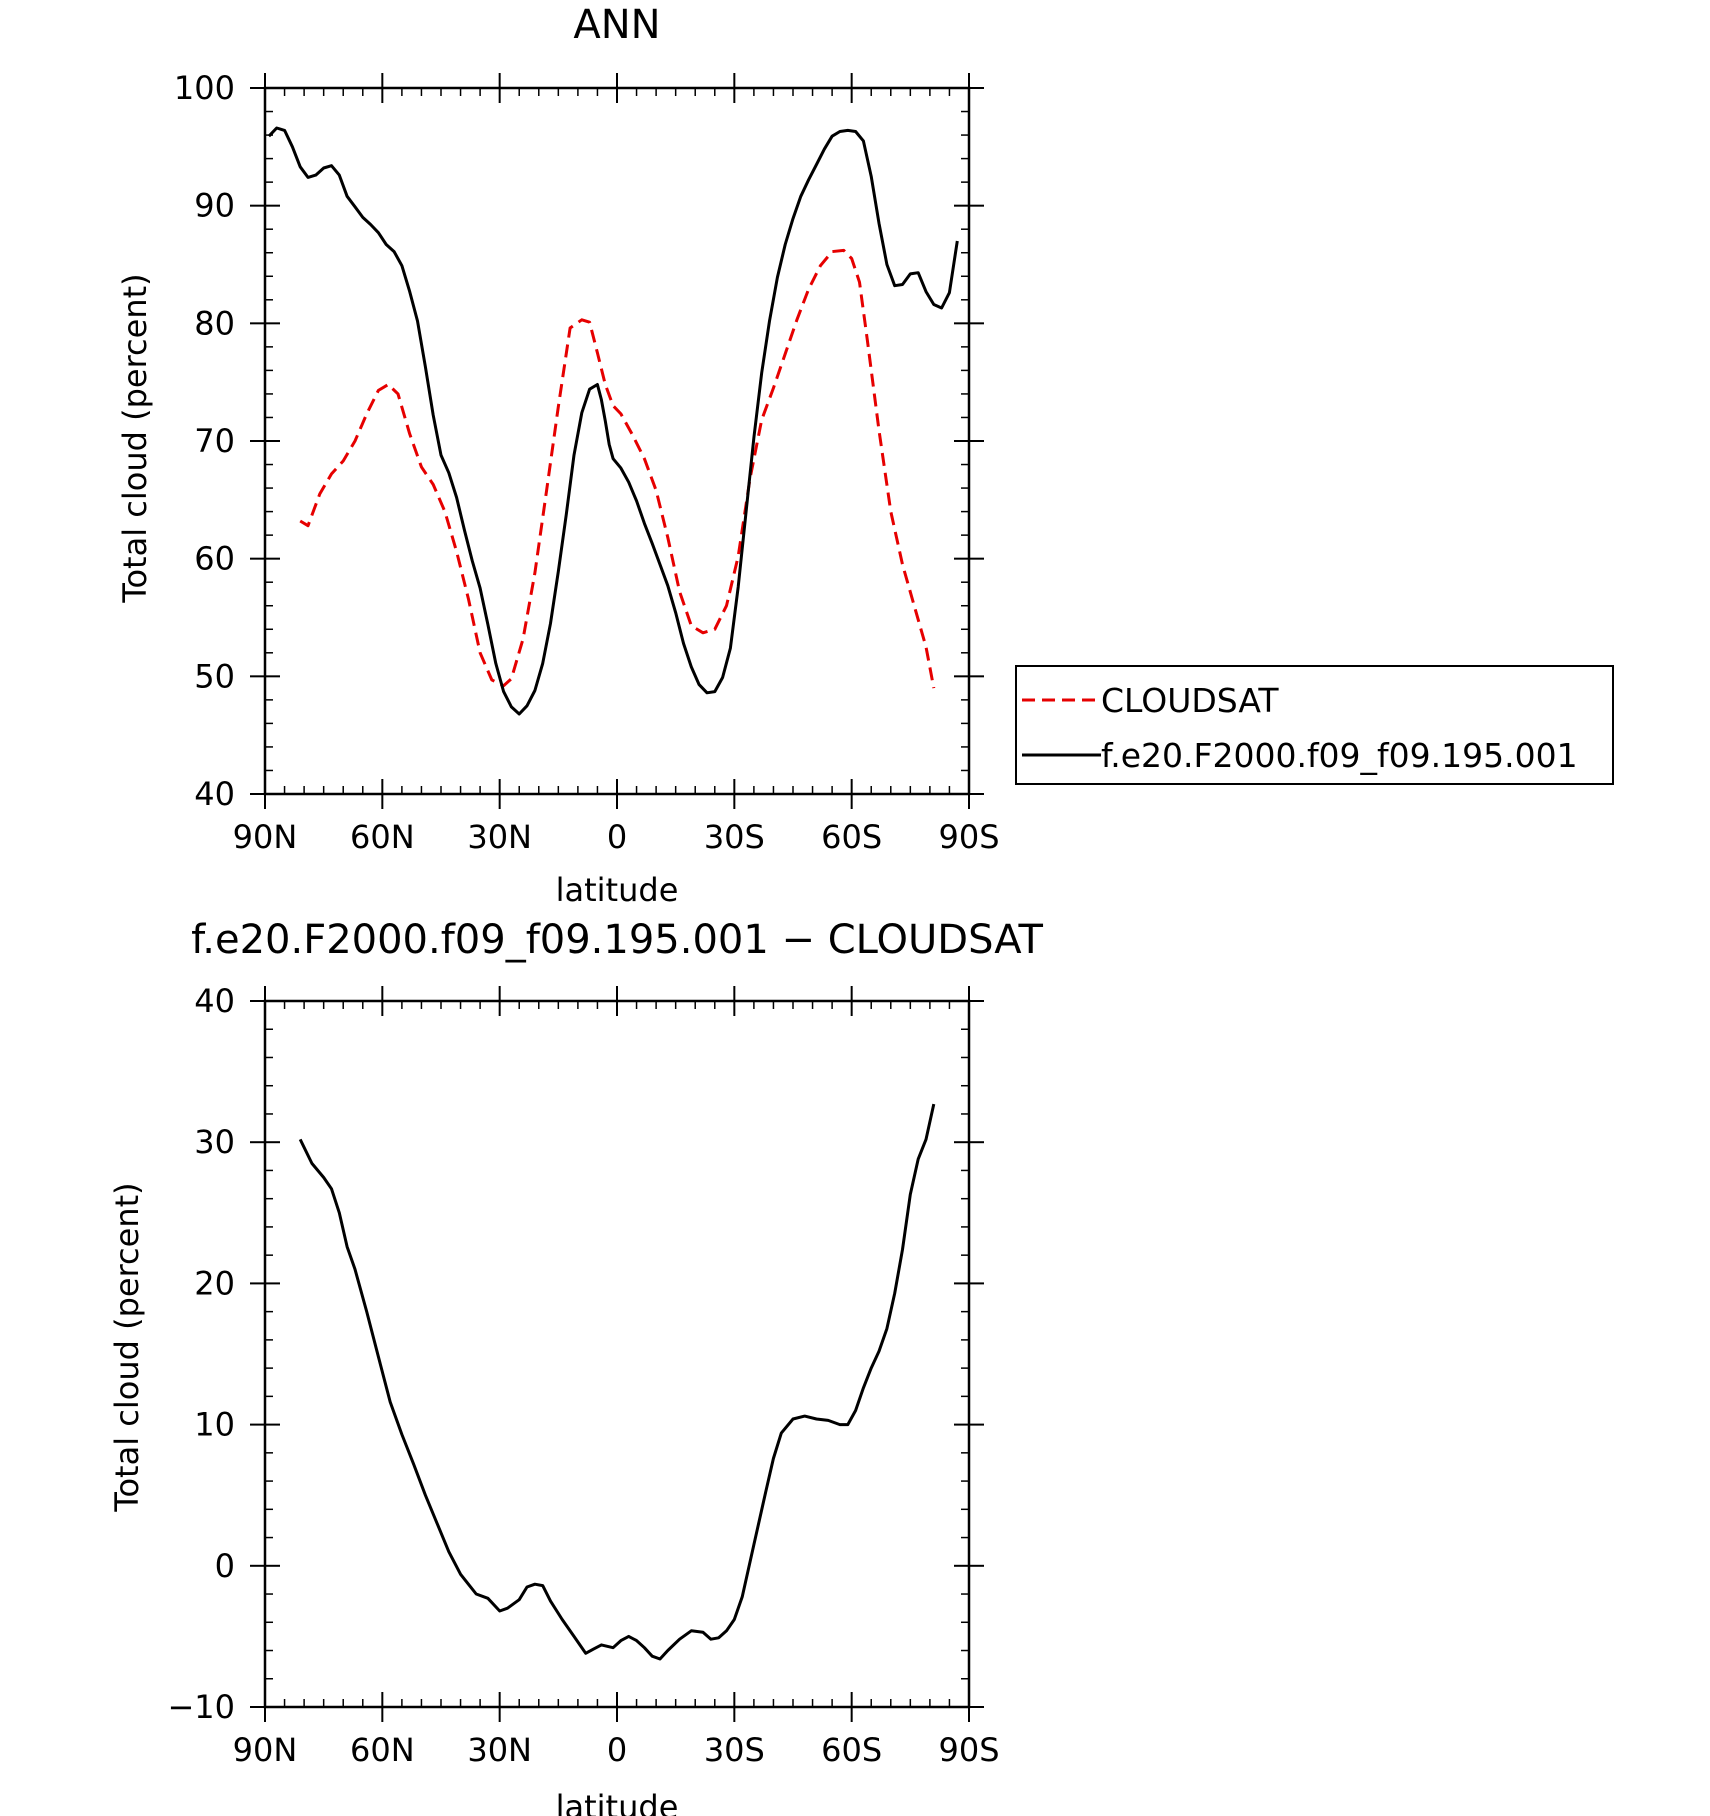 The width and height of the screenshot is (1710, 1816). Describe the element at coordinates (1190, 700) in the screenshot. I see `legend-label-cloudsat: CLOUDSAT` at that location.